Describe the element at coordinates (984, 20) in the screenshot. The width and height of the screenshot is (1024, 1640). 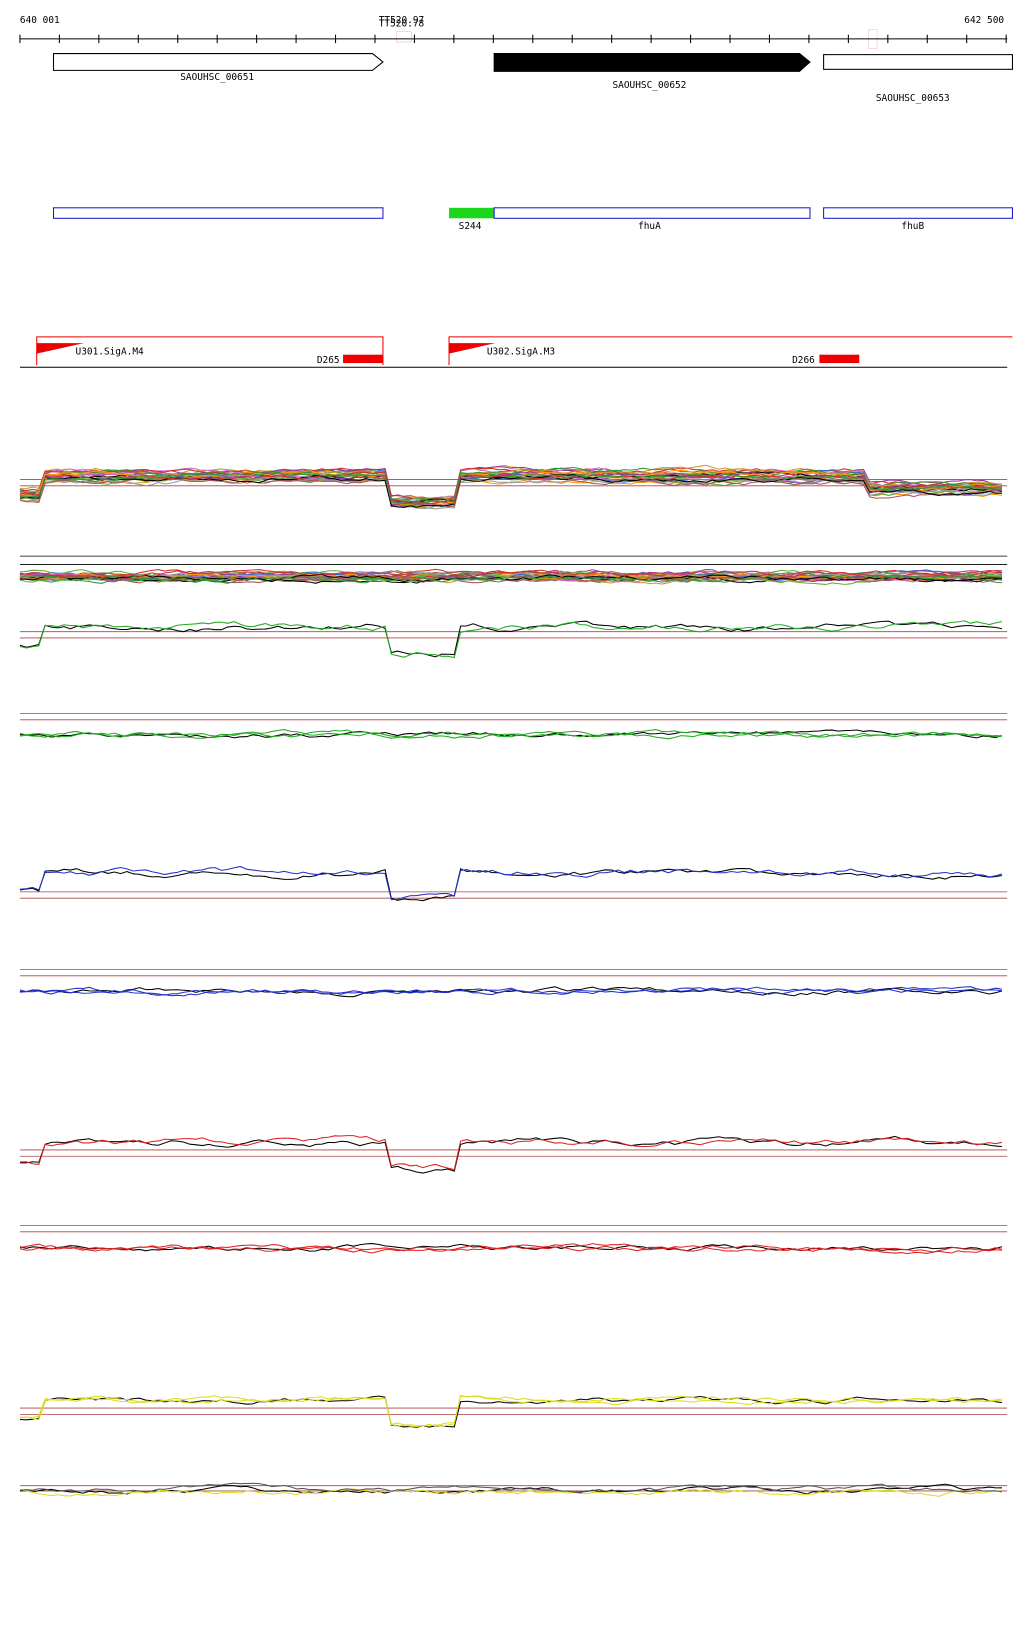
I see `ruler-end: 642 500` at that location.